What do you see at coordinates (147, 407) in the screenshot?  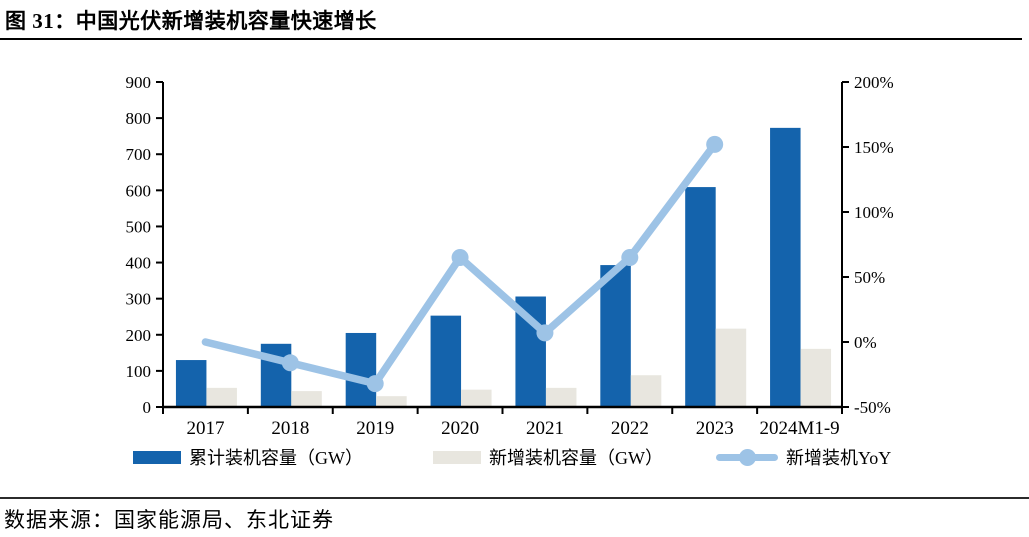 I see `left-axis-tick-label: 0` at bounding box center [147, 407].